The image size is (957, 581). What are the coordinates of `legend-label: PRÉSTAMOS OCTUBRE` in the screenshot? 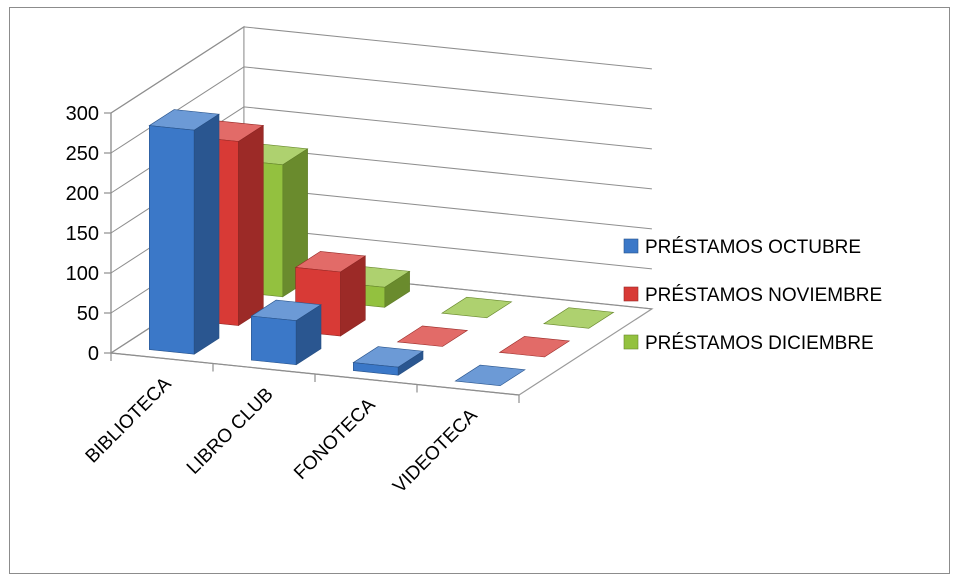 It's located at (753, 247).